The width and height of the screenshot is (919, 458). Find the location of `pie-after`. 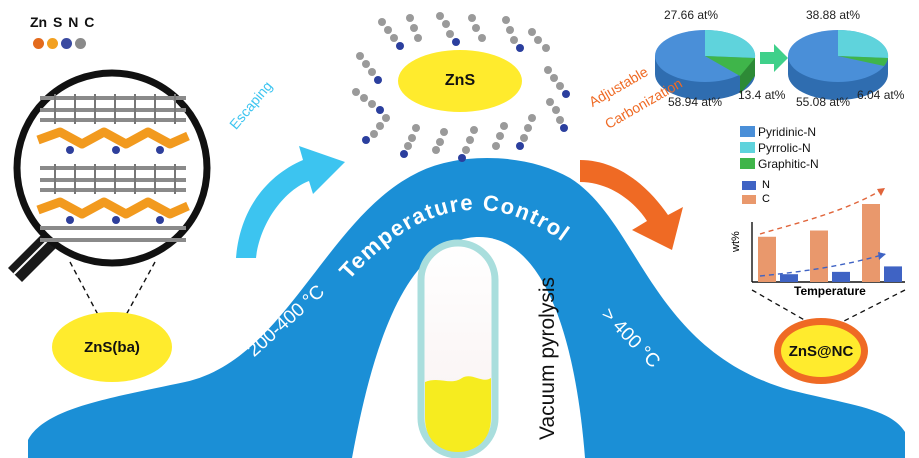

pie-after is located at coordinates (838, 64).